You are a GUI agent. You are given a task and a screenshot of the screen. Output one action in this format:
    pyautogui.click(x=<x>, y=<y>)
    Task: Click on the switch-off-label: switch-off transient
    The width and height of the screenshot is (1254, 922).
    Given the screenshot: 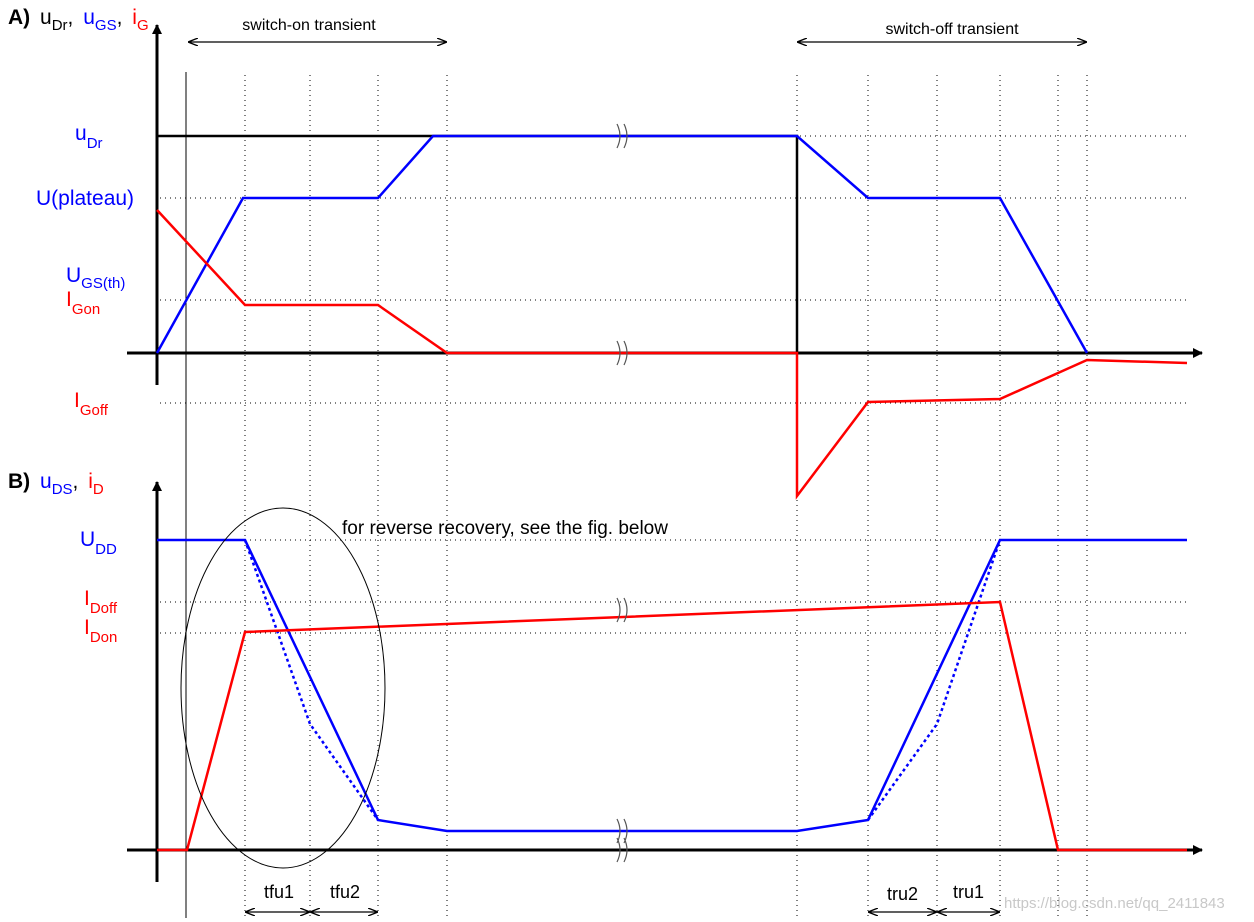 What is the action you would take?
    pyautogui.click(x=952, y=29)
    